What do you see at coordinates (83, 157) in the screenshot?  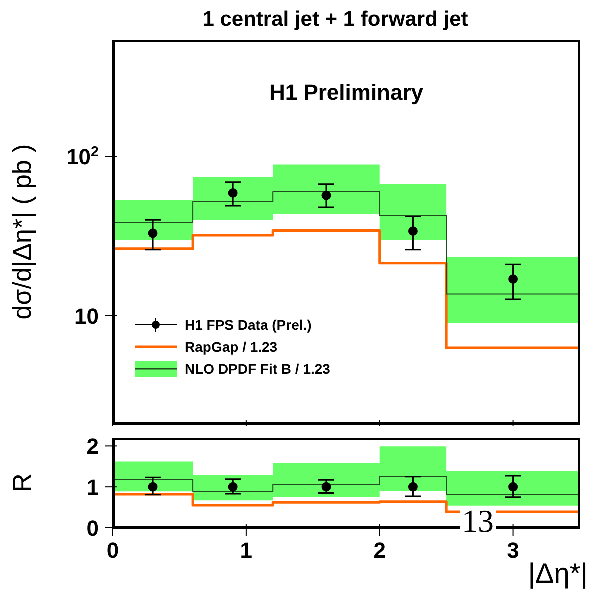 I see `y-tick-label: 10$^{2}$` at bounding box center [83, 157].